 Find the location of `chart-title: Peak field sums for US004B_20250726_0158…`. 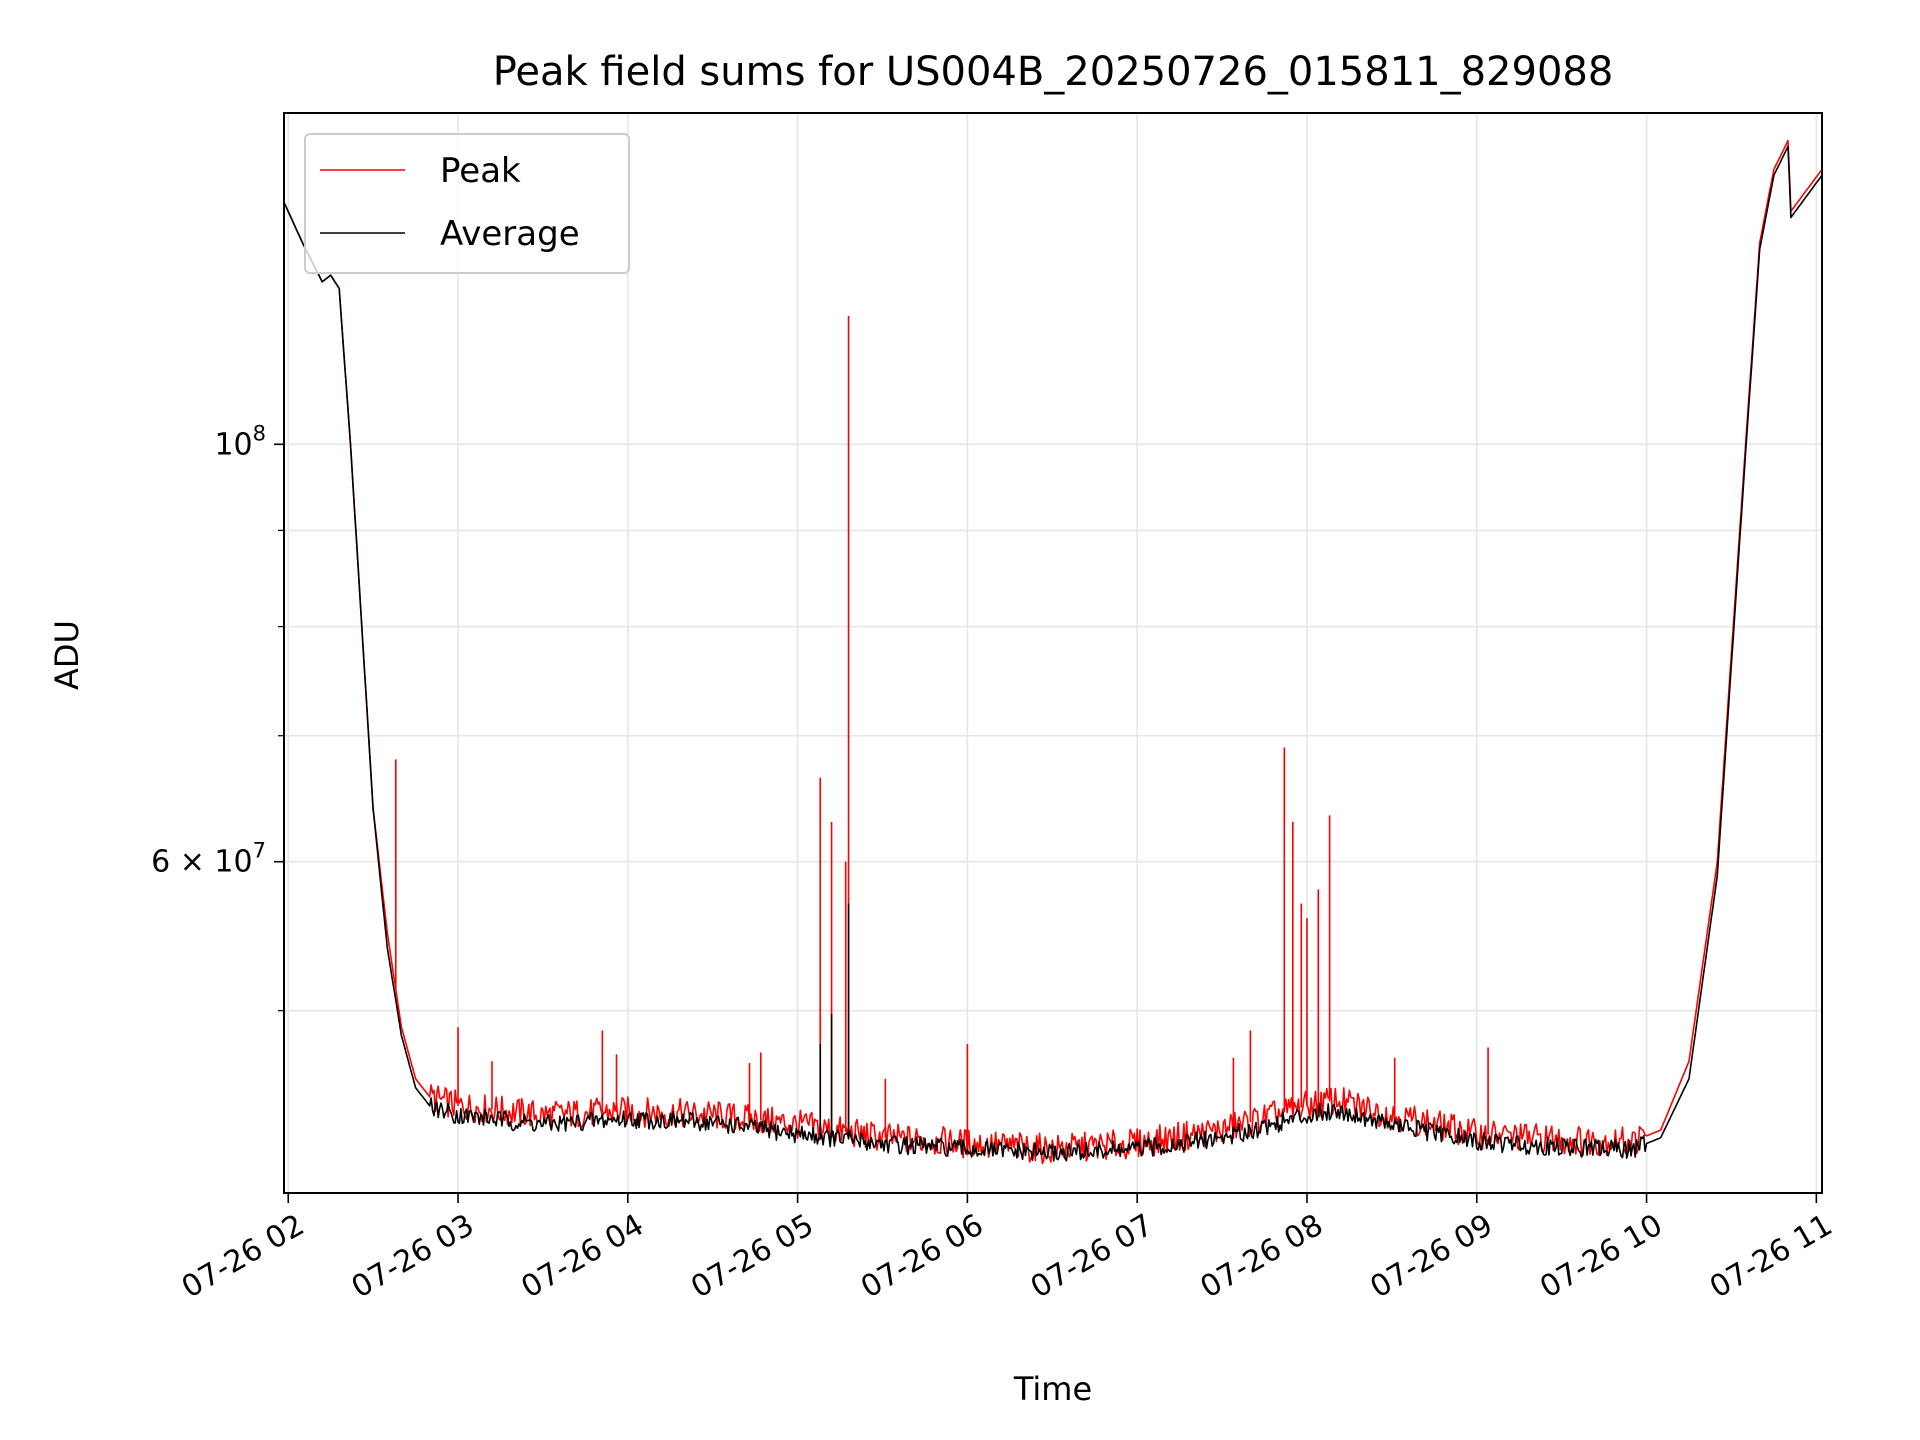

chart-title: Peak field sums for US004B_20250726_0158… is located at coordinates (1053, 72).